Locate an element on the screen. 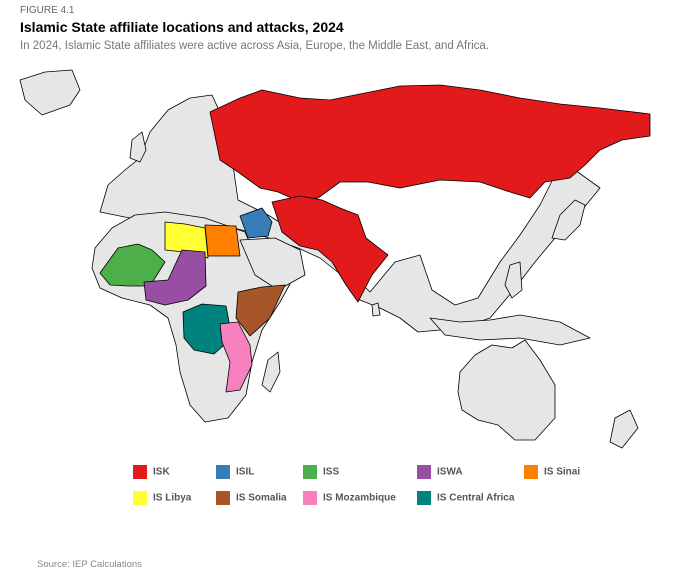 The image size is (675, 577). new-zealand is located at coordinates (624, 429).